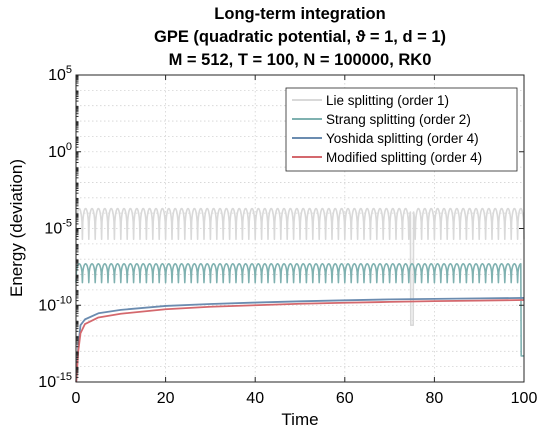  I want to click on y-tick-label: 10⁵, so click(60, 74).